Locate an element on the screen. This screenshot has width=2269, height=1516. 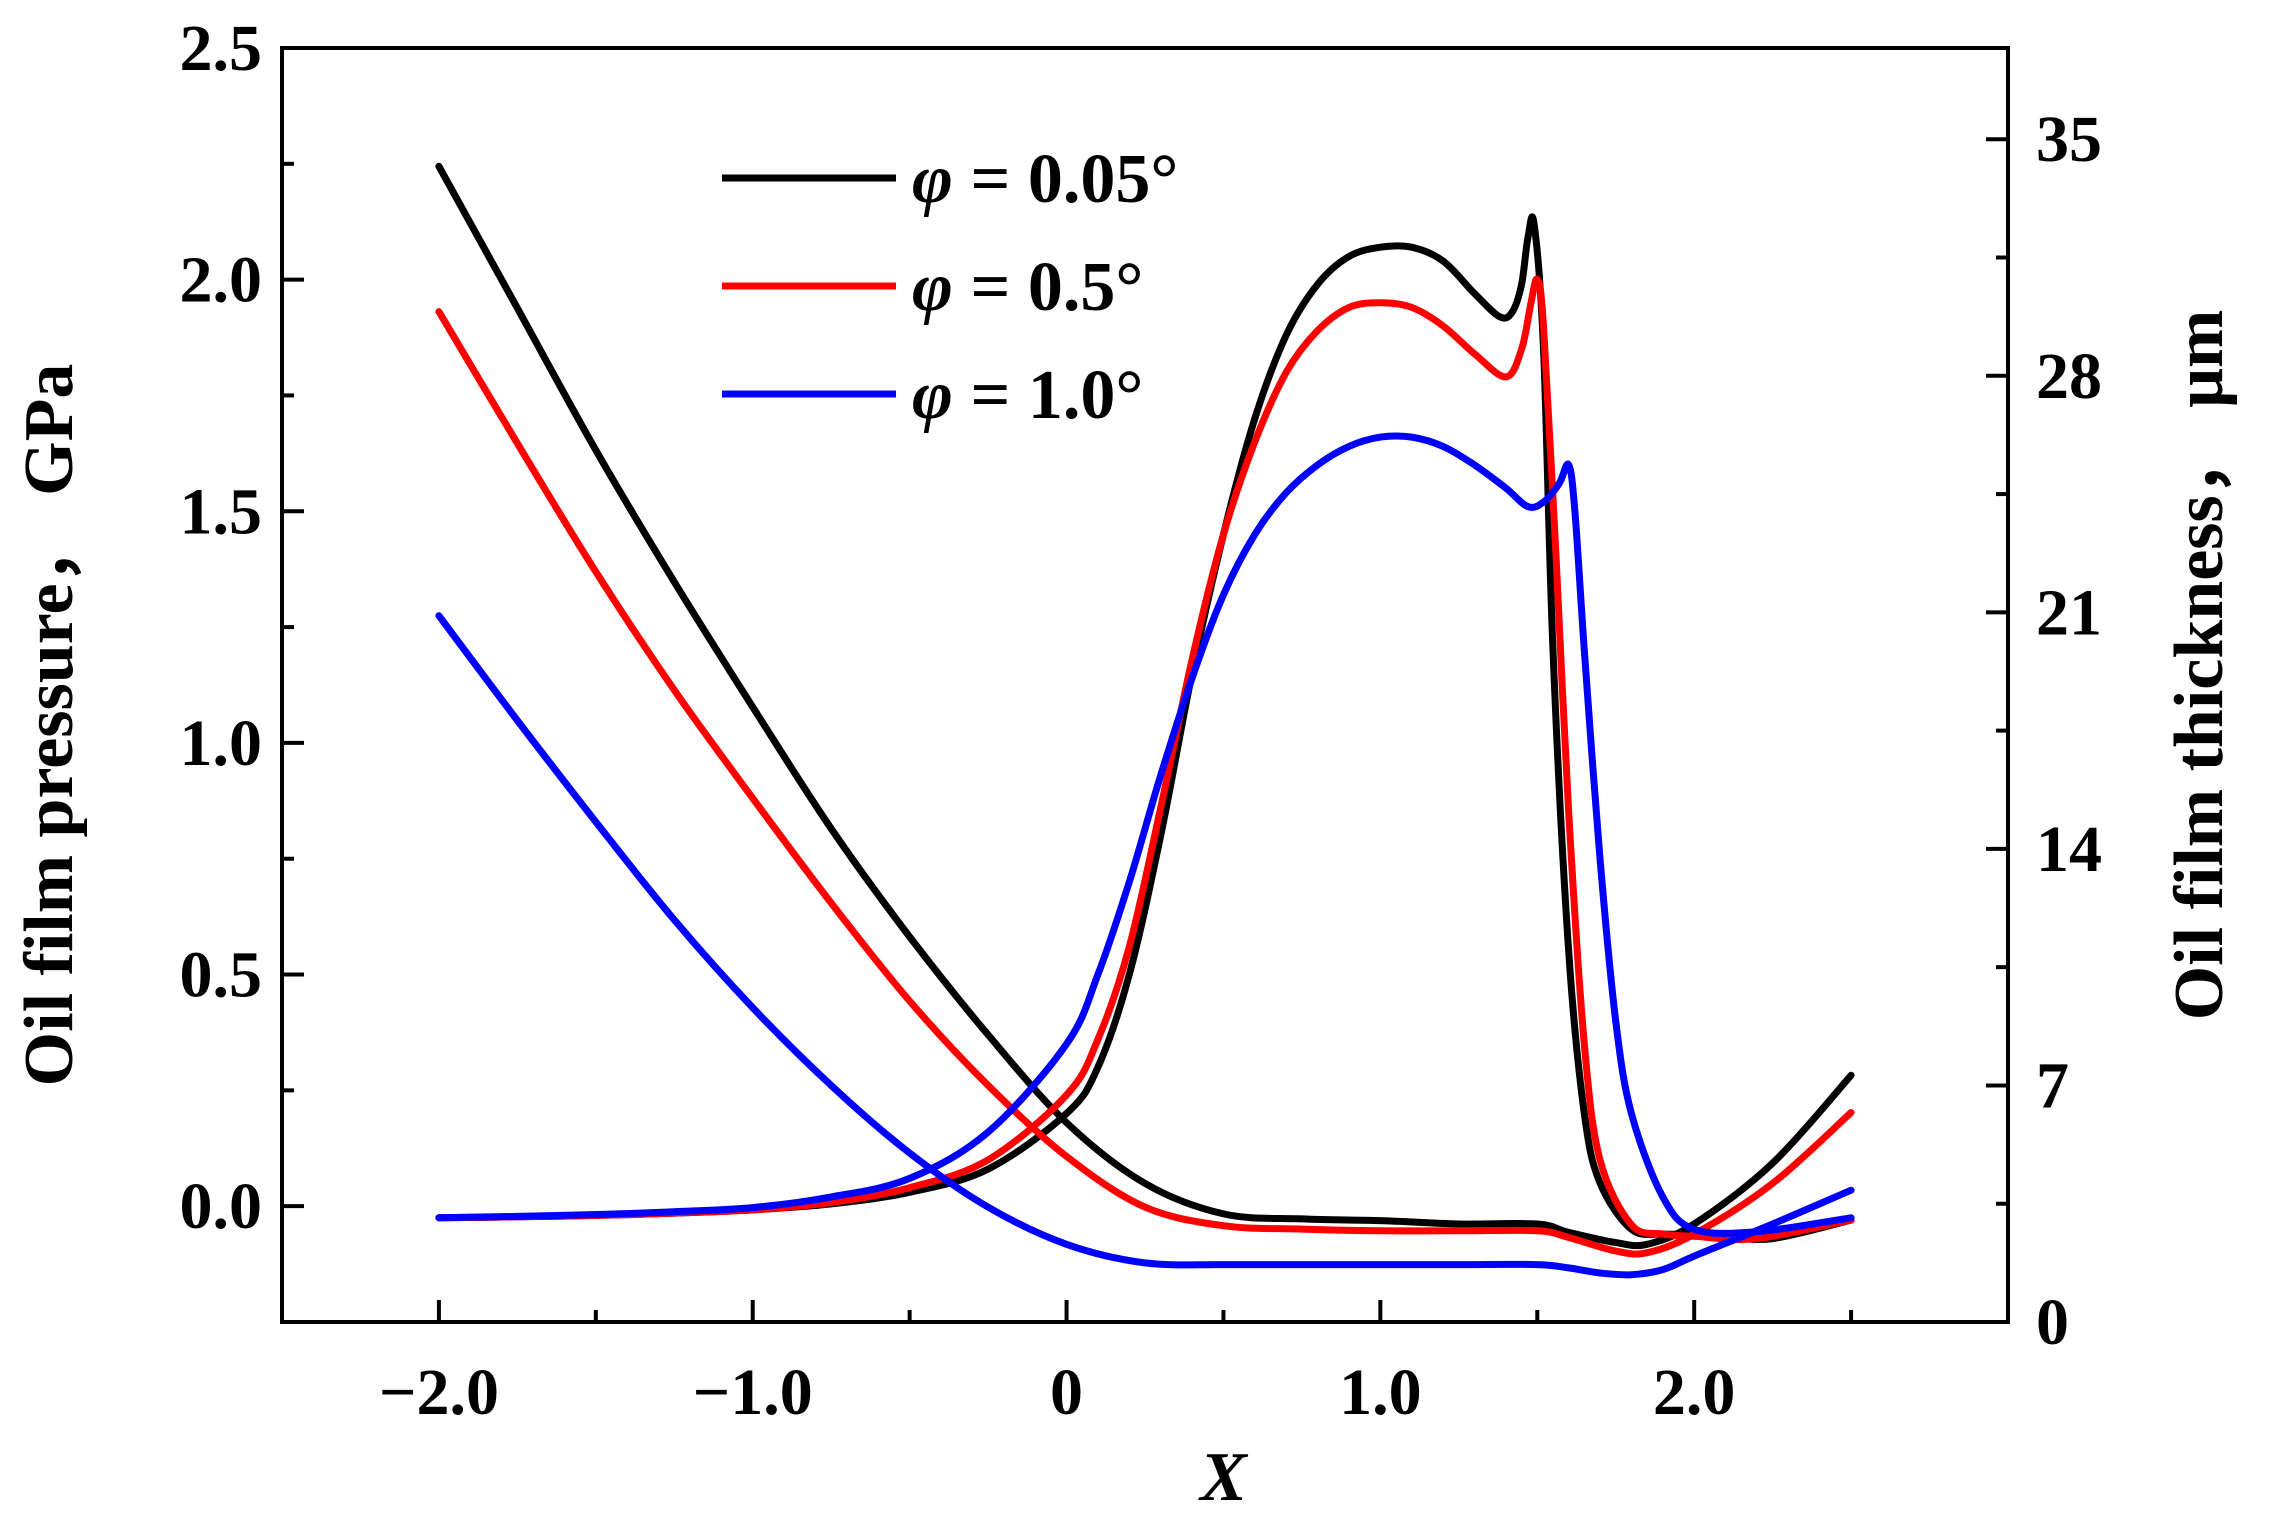
left-tick-label: 0.5 is located at coordinates (221, 975).